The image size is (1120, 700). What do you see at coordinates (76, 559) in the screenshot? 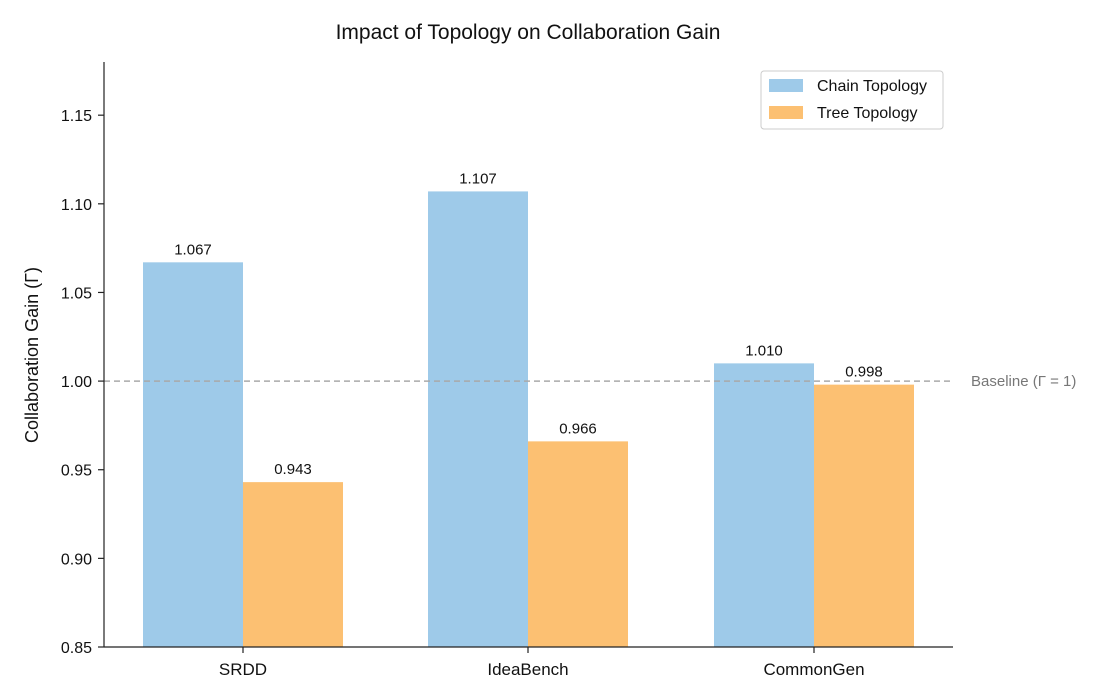
I see `y-tick-label: 0.90` at bounding box center [76, 559].